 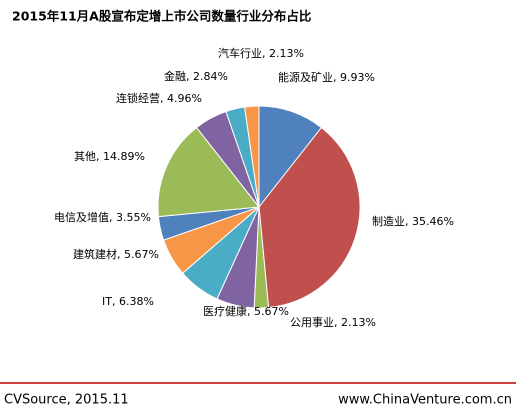 What do you see at coordinates (128, 301) in the screenshot?
I see `data-label: IT, 6.38%` at bounding box center [128, 301].